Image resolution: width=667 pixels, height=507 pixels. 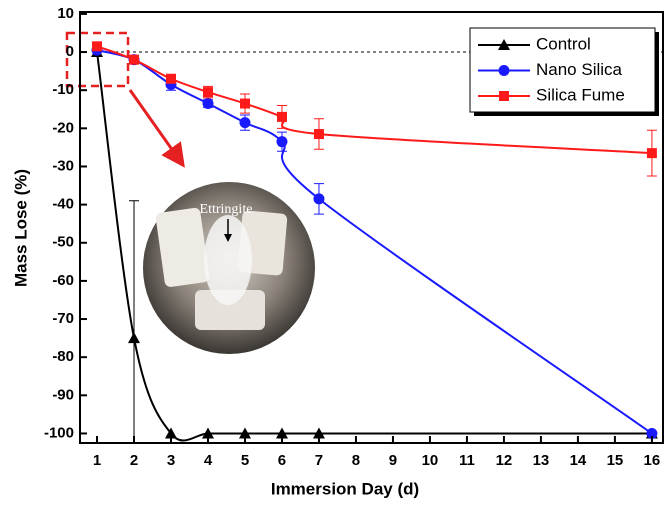 I want to click on x-tick-label: 12, so click(x=504, y=460).